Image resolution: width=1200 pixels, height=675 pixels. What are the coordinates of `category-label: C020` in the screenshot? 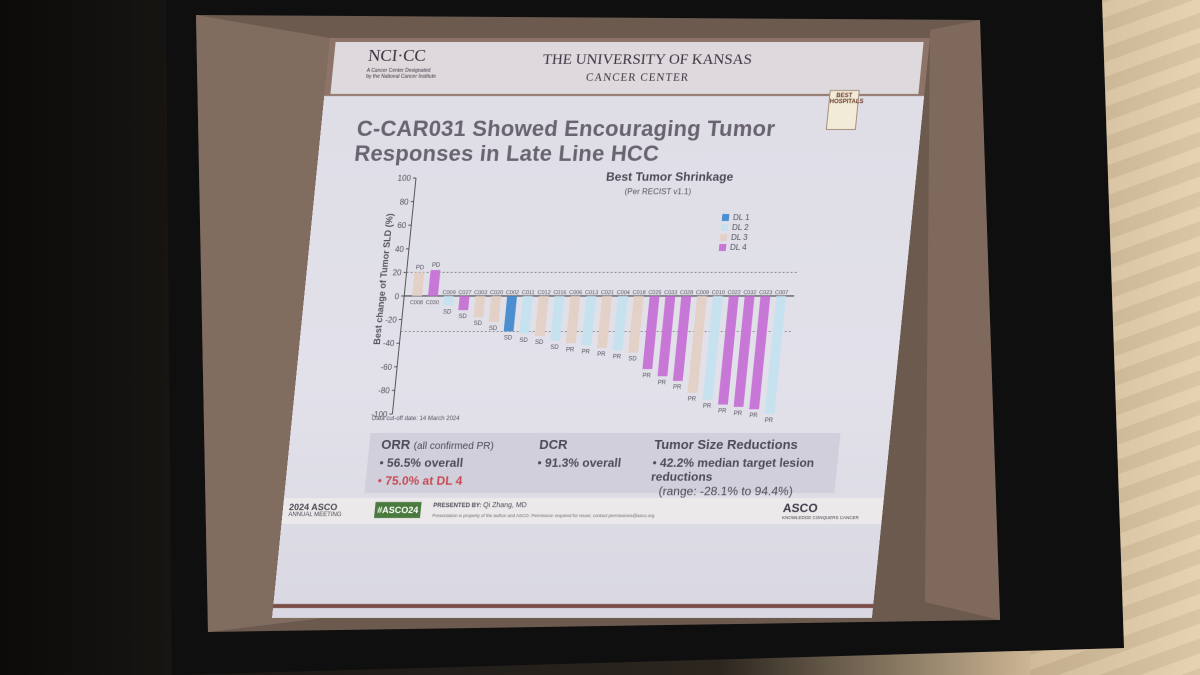 It's located at (497, 293).